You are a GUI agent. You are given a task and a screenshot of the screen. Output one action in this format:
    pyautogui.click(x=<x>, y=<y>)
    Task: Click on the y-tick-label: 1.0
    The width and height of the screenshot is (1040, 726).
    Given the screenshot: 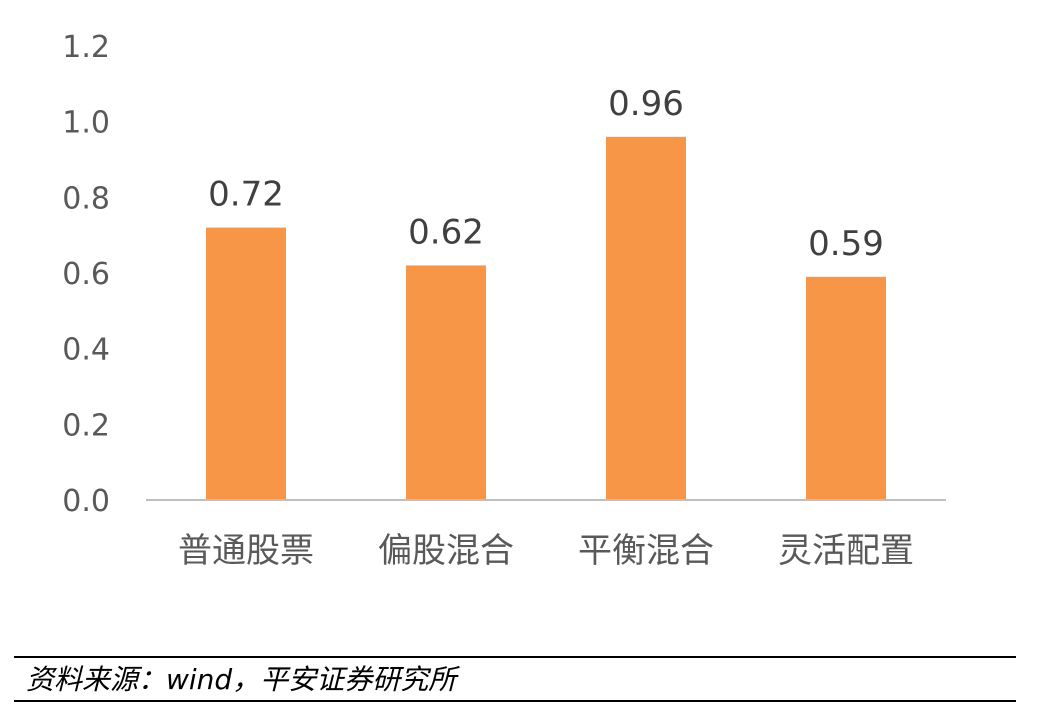 What is the action you would take?
    pyautogui.click(x=86, y=123)
    